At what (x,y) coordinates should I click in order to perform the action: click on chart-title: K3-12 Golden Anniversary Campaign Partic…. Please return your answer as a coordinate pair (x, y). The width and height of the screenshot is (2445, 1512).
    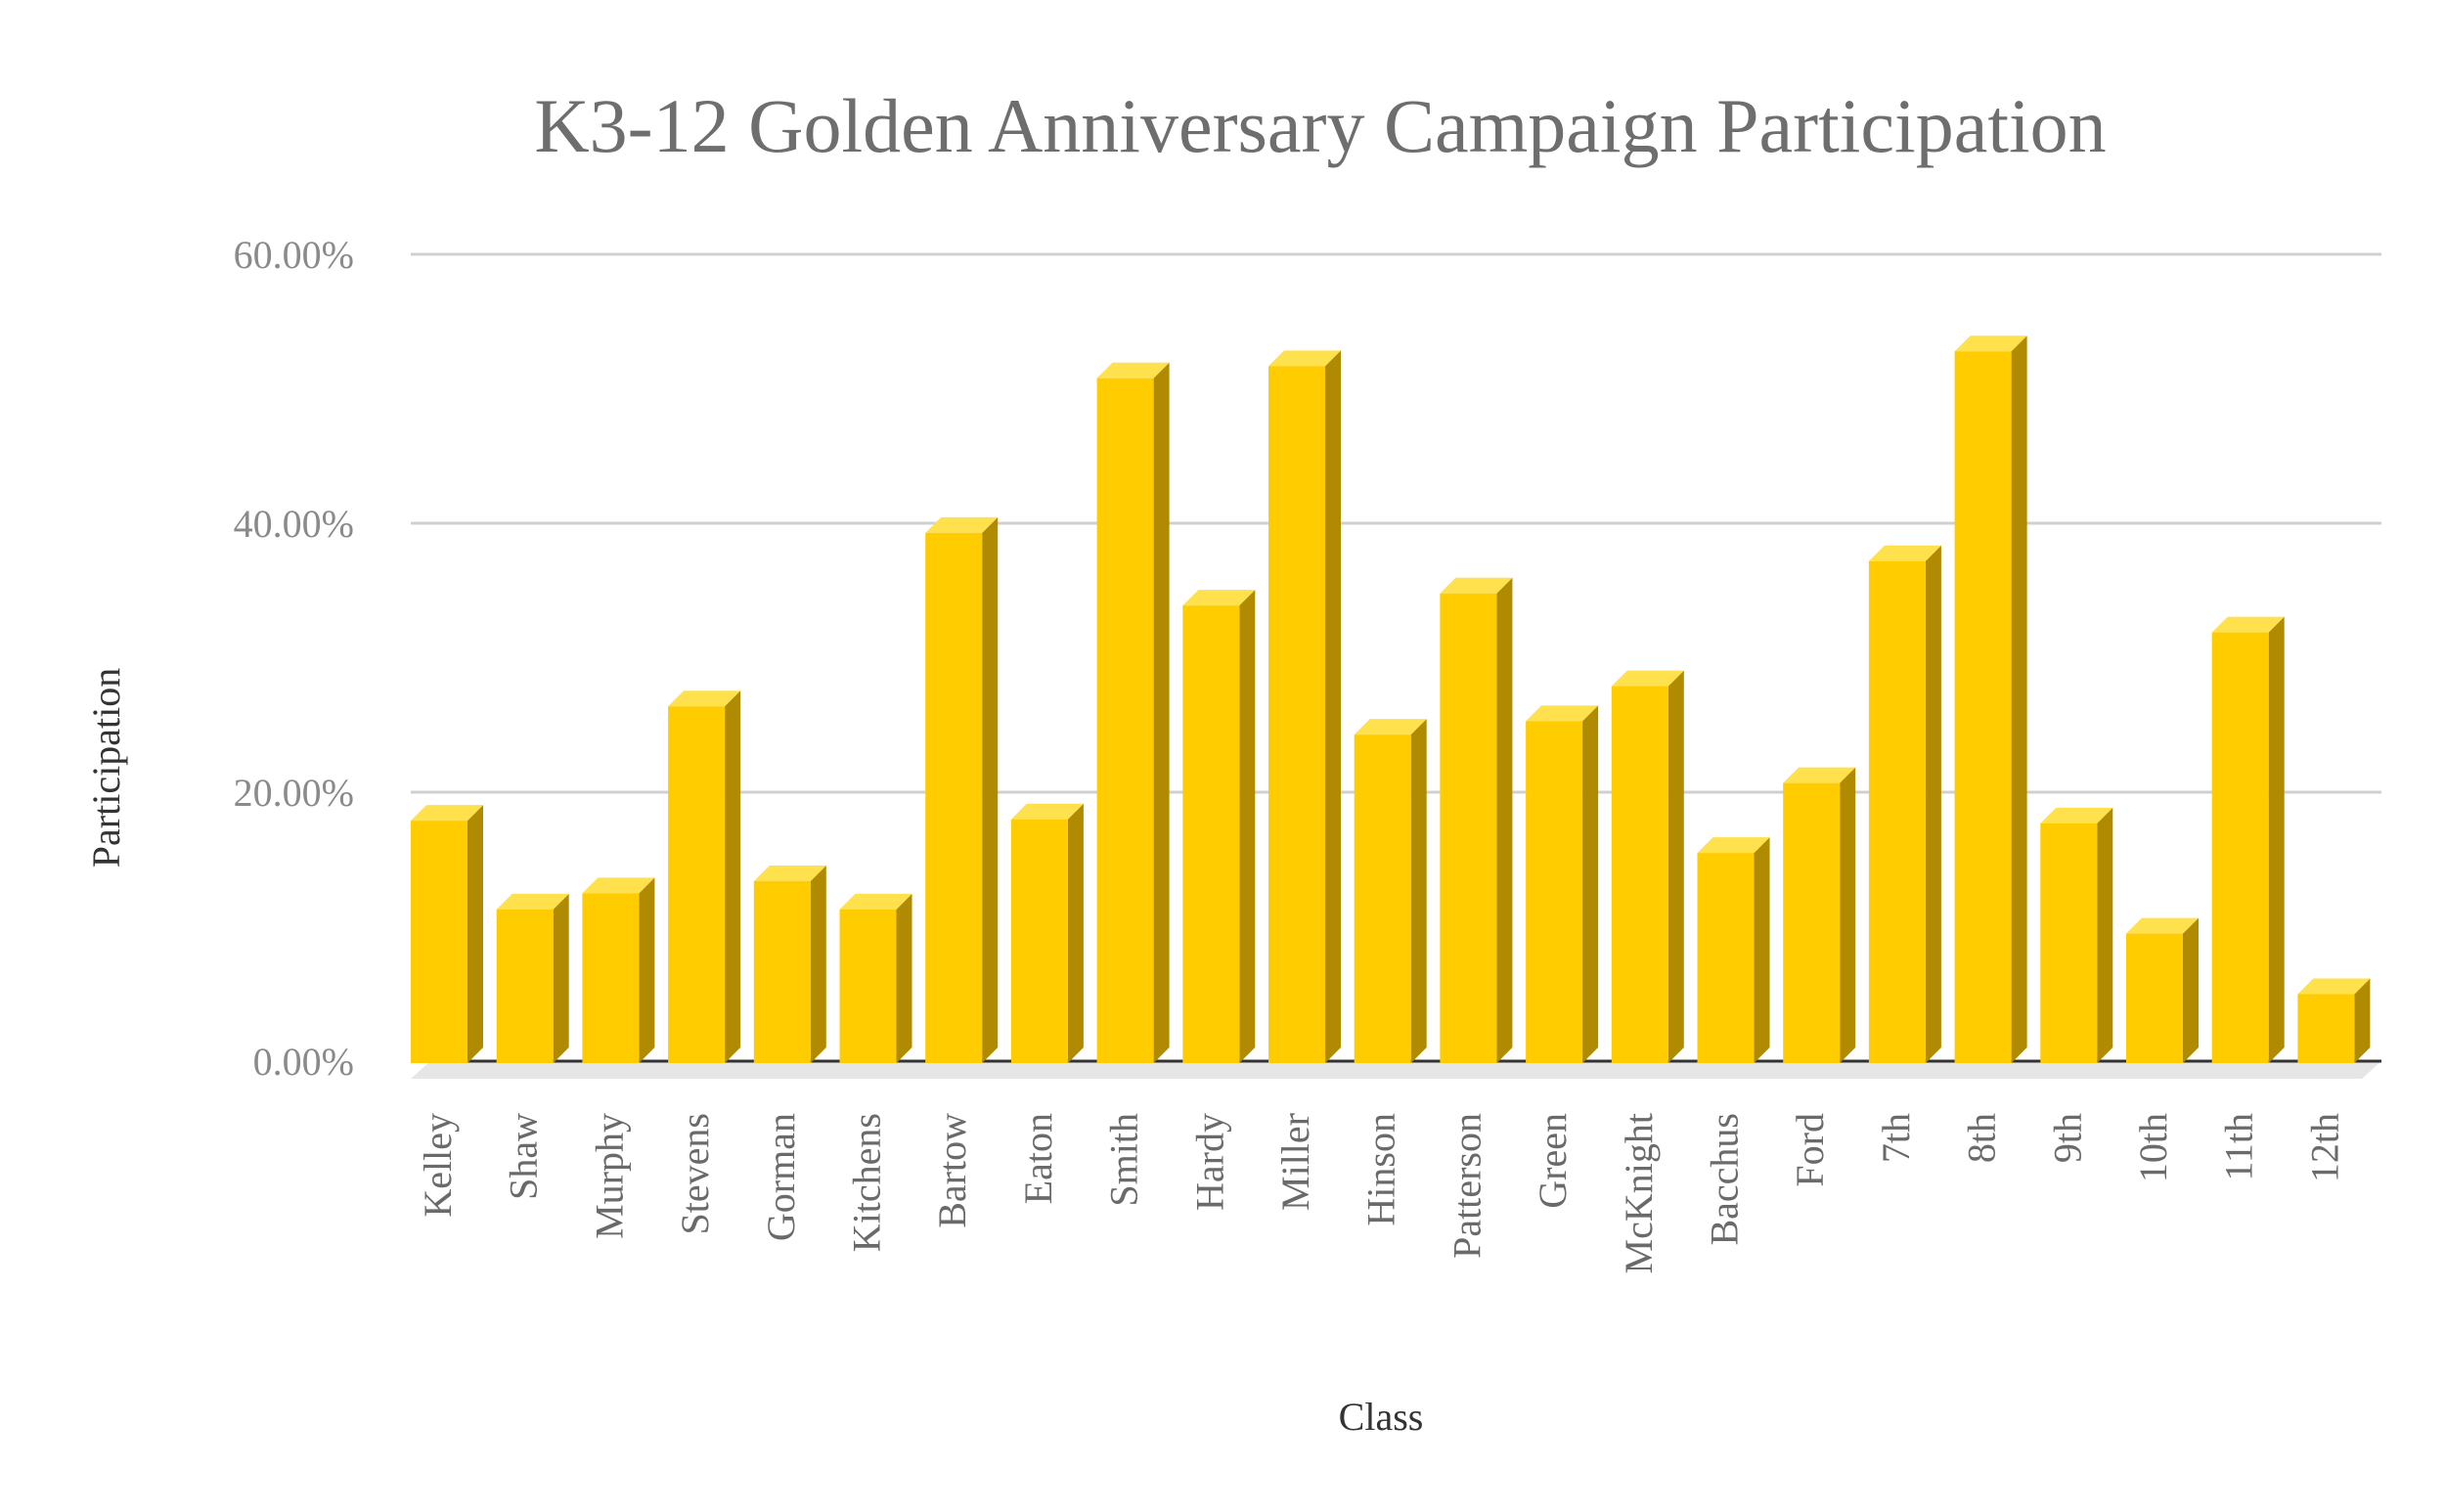
    Looking at the image, I should click on (1320, 126).